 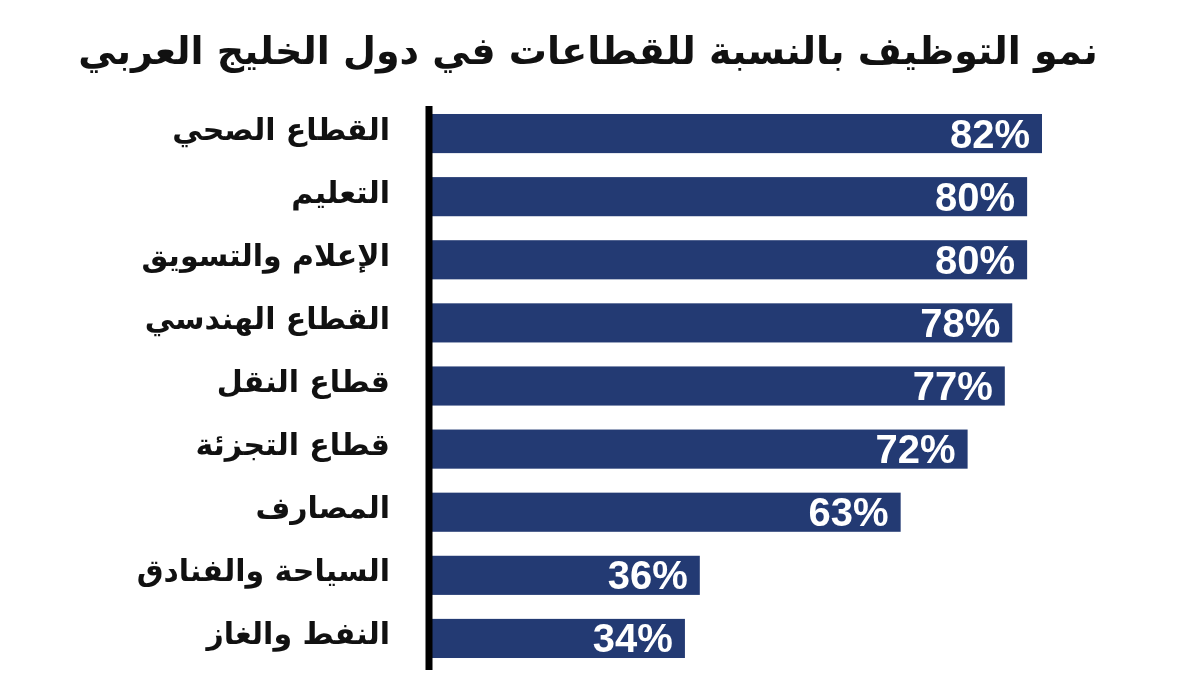 I want to click on value-label: 63%, so click(x=848, y=512).